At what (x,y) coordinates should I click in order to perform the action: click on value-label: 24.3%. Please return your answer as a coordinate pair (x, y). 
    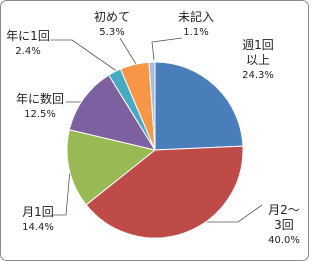
    Looking at the image, I should click on (258, 75).